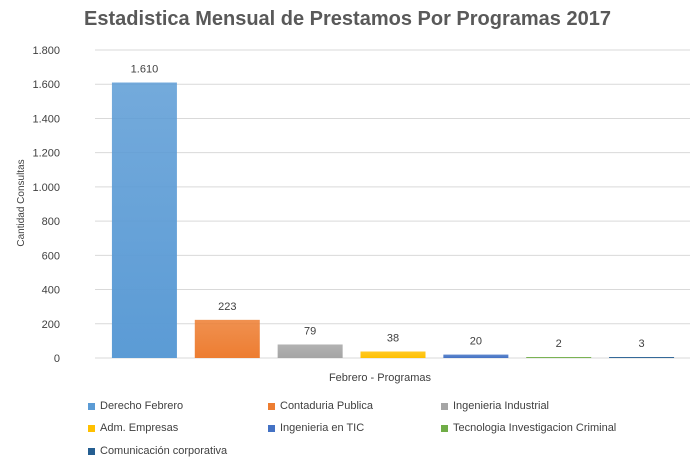 Image resolution: width=695 pixels, height=469 pixels. I want to click on legend-item: Adm. Empresas, so click(133, 428).